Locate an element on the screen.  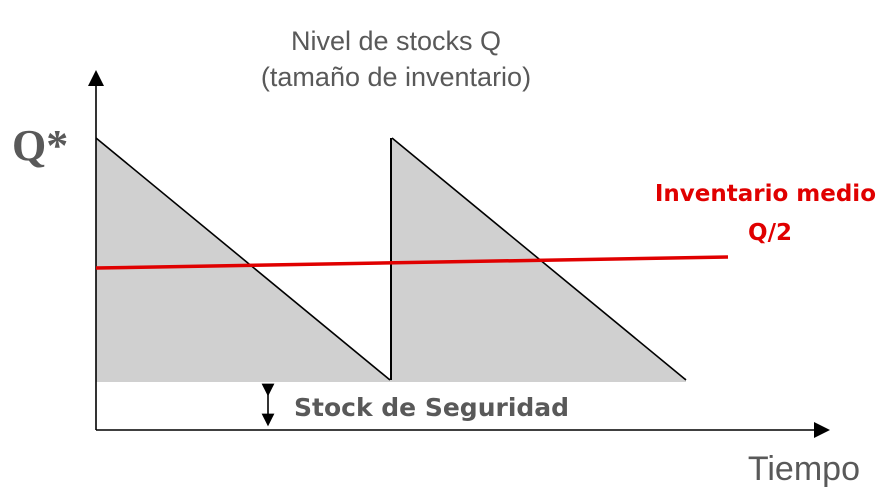
title-line-2: (tamaño de inventario) is located at coordinates (396, 77).